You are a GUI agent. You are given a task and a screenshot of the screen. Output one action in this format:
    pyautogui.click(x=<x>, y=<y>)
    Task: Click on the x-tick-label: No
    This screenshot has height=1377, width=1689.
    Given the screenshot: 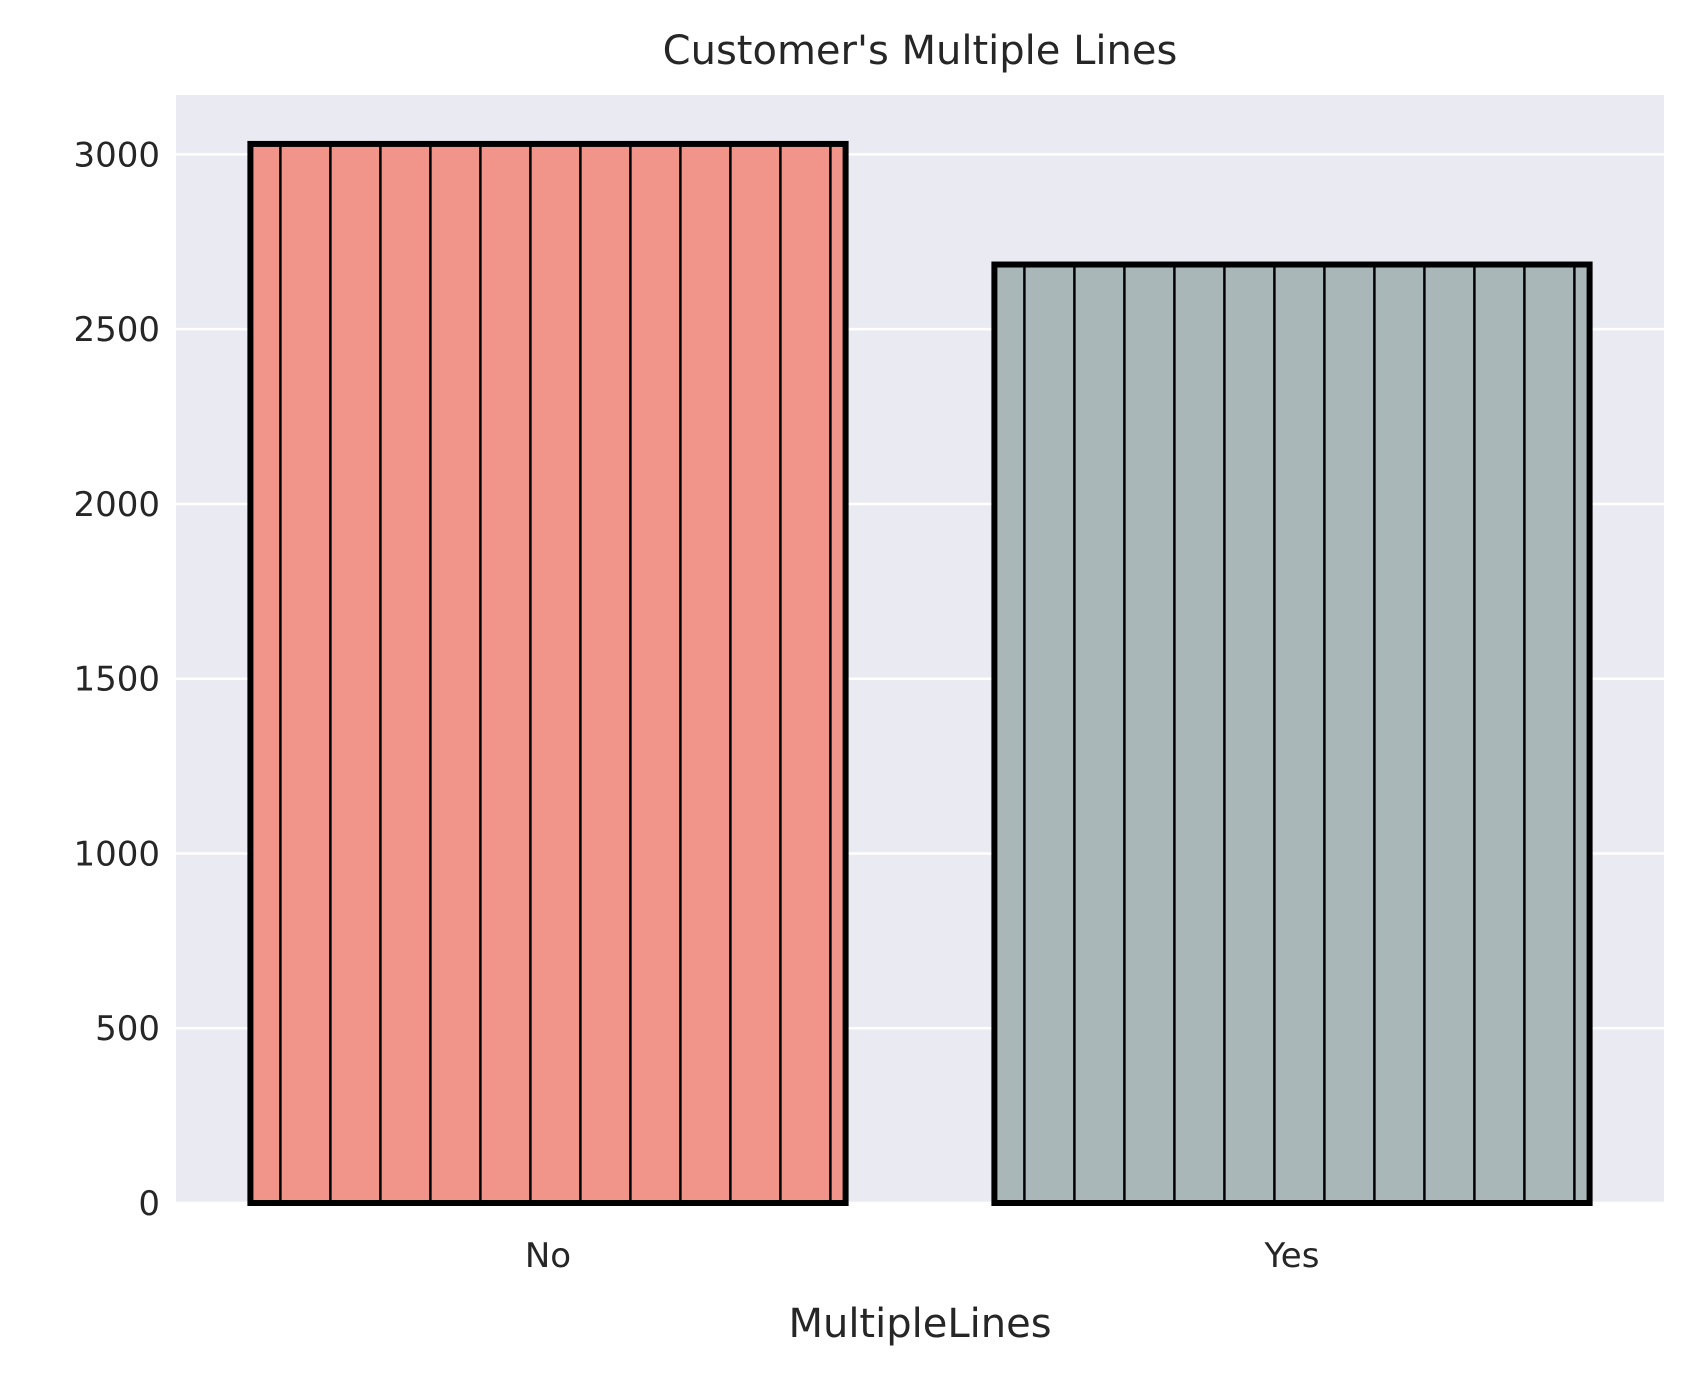 What is the action you would take?
    pyautogui.click(x=548, y=1256)
    